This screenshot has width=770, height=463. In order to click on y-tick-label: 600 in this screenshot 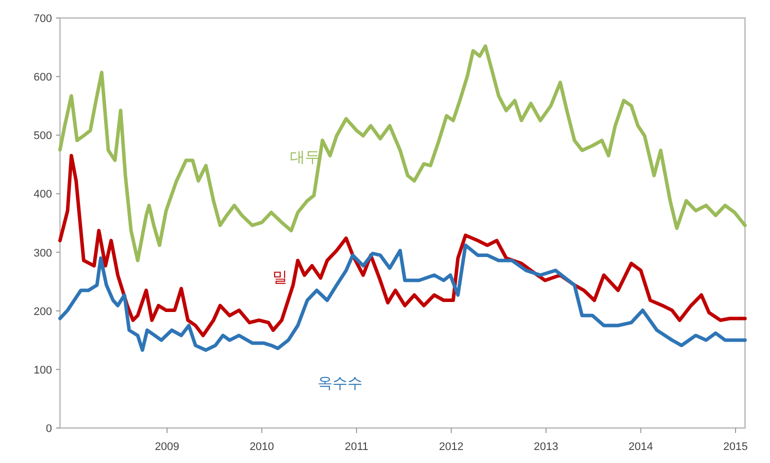, I will do `click(43, 78)`.